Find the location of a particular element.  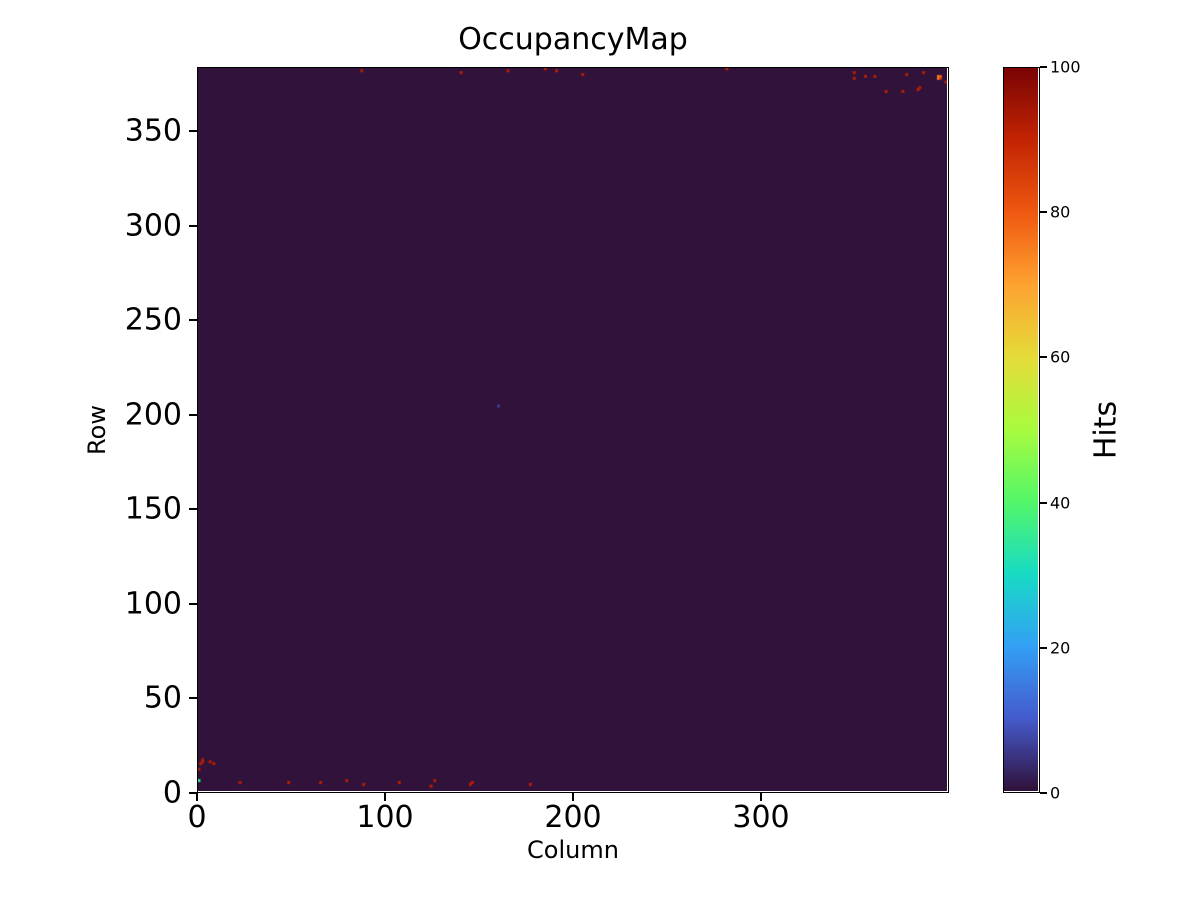

x-tick-label: 100 is located at coordinates (385, 817).